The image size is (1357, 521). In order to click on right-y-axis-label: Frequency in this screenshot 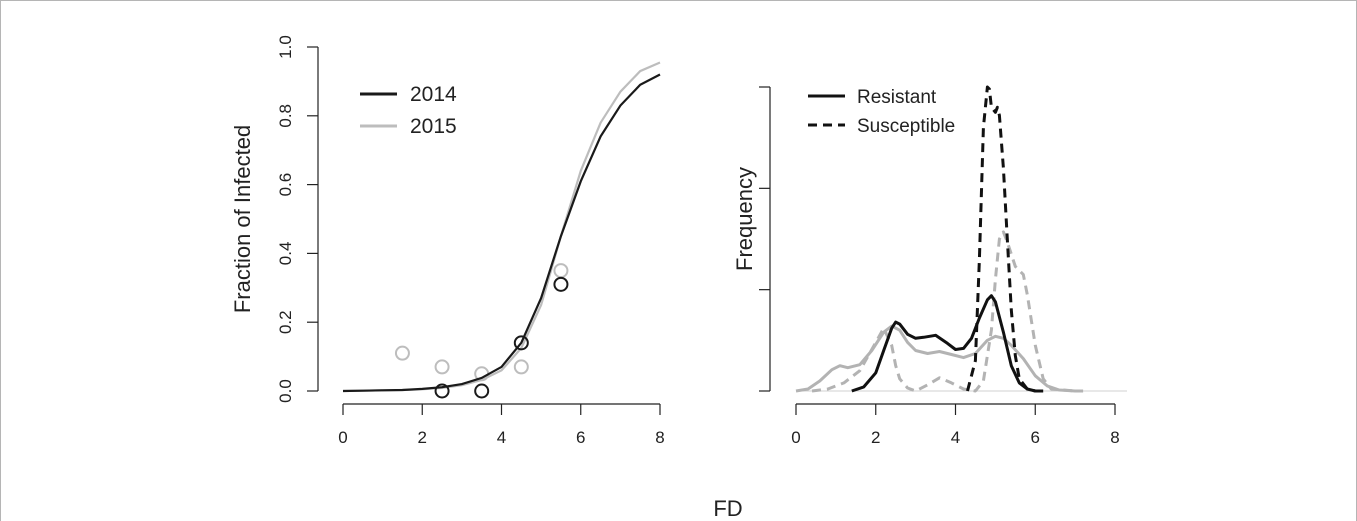, I will do `click(744, 219)`.